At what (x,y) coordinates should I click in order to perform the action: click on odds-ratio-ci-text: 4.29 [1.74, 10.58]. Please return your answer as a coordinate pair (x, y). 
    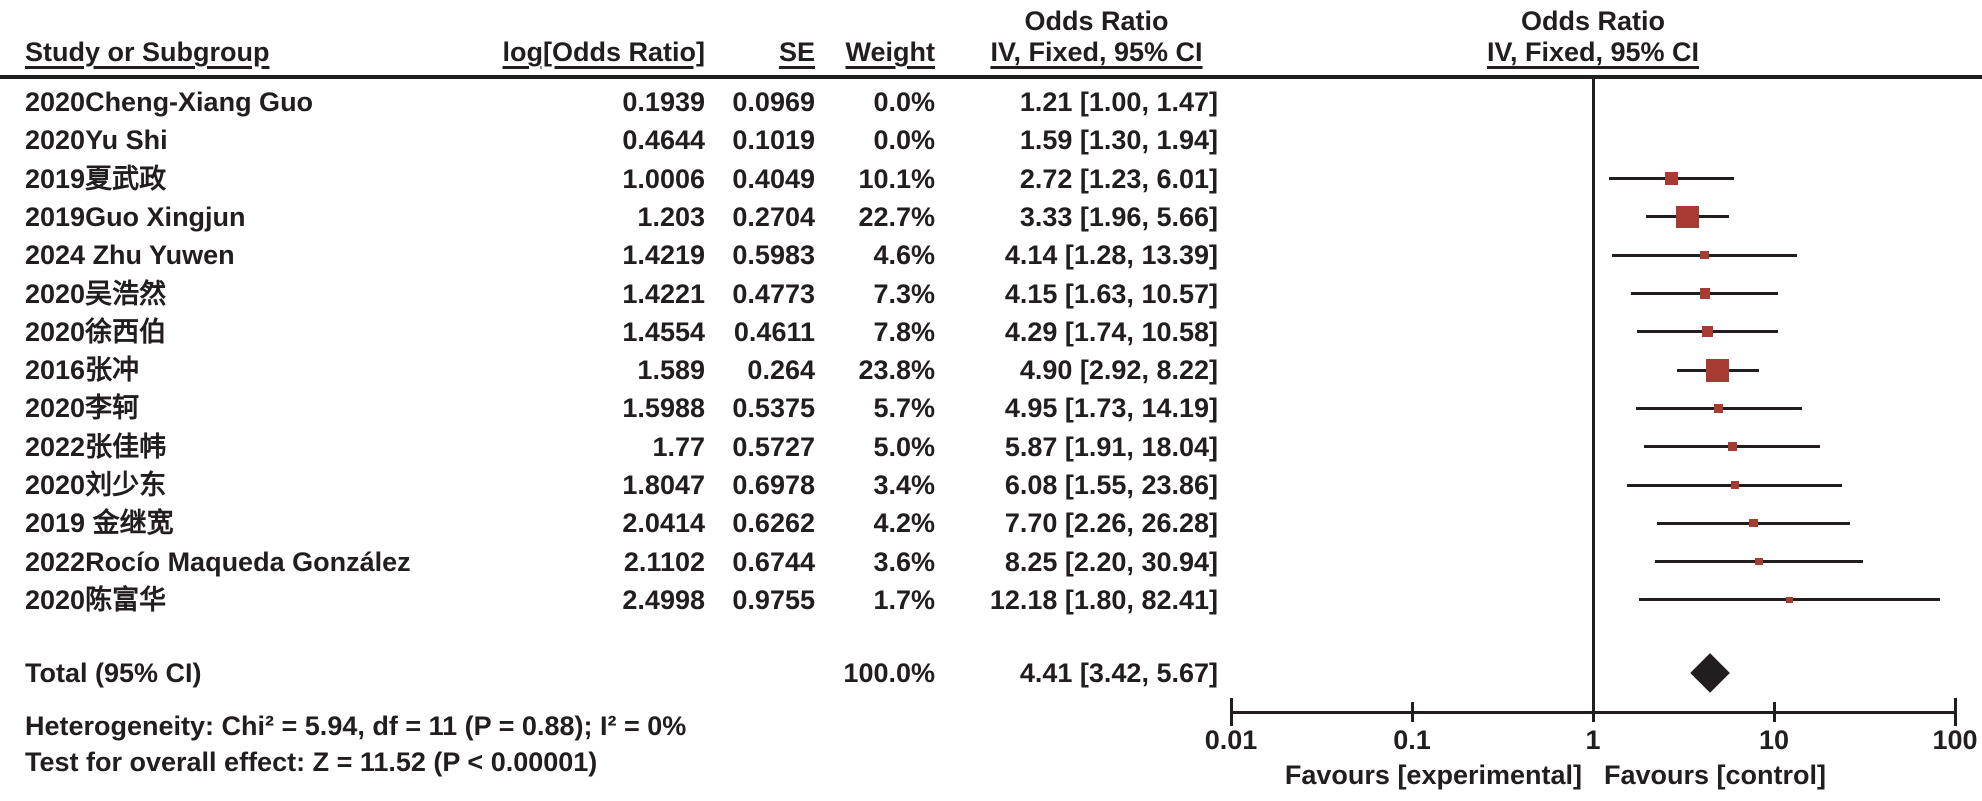
    Looking at the image, I should click on (1111, 331).